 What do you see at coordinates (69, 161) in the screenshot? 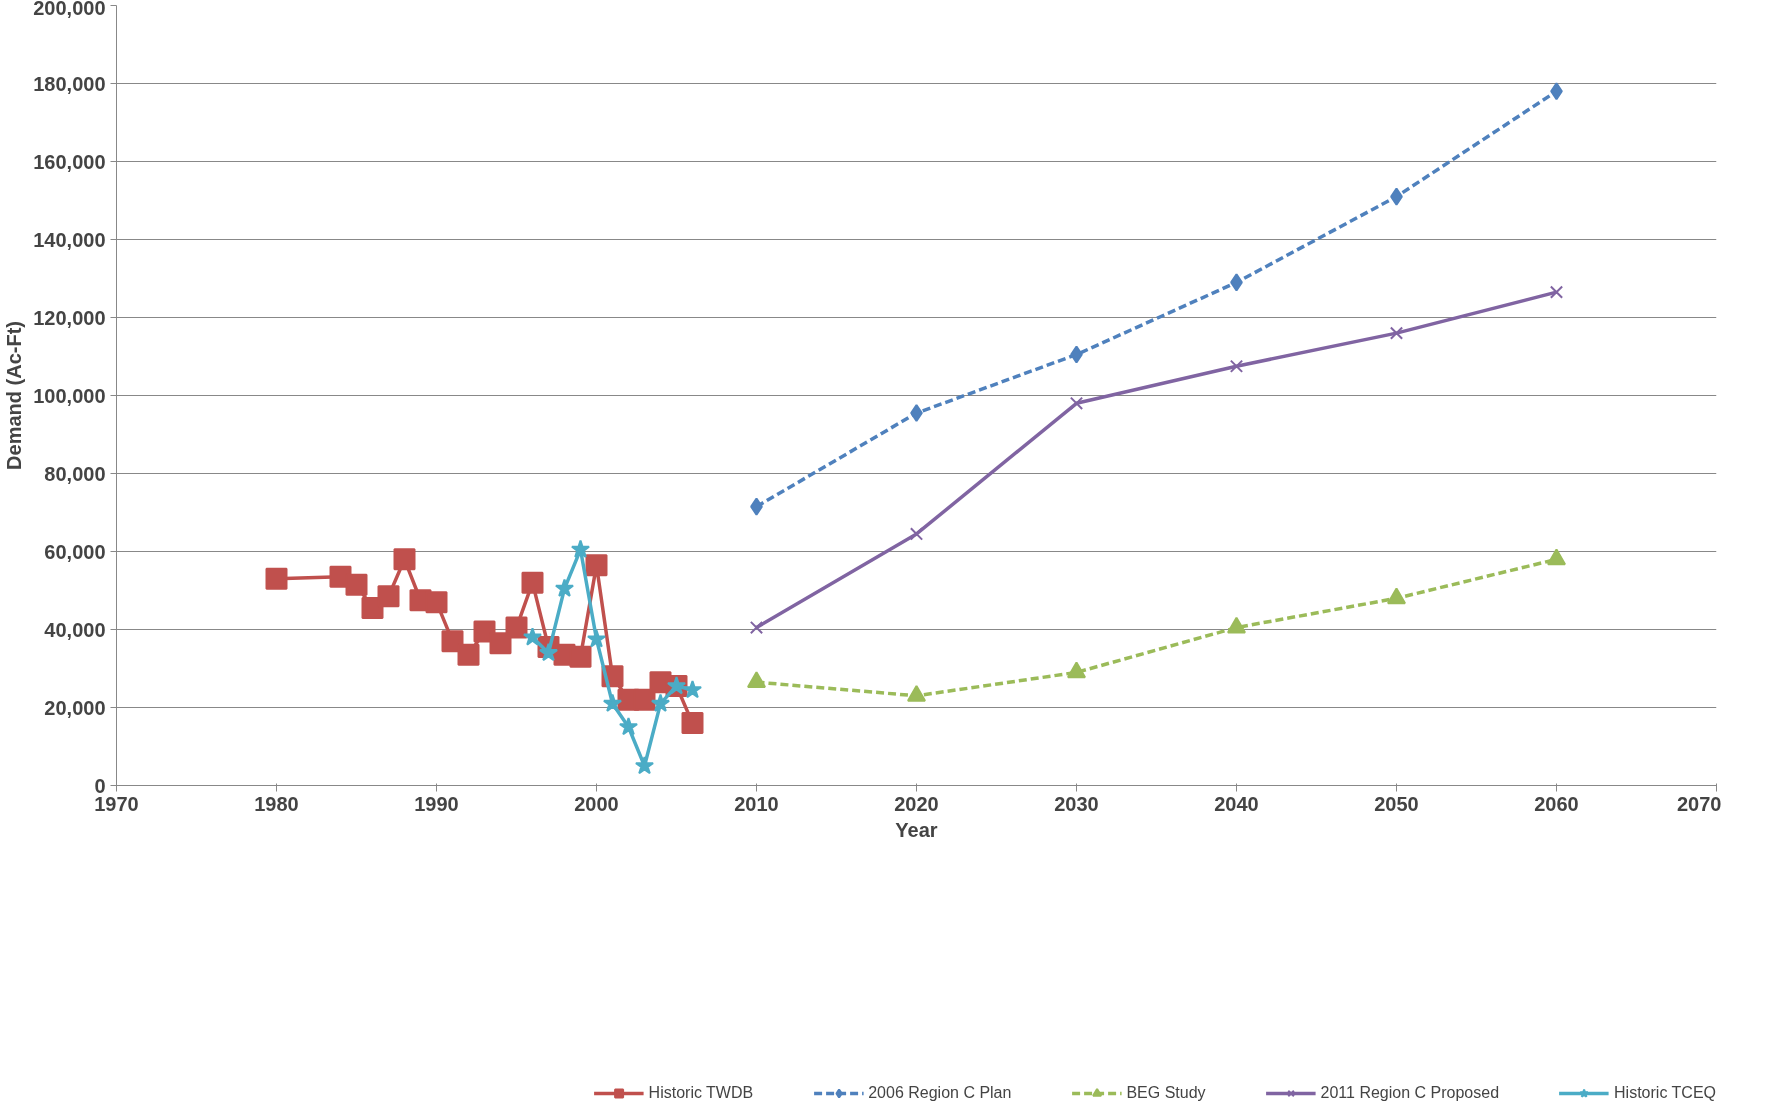
I see `y-tick-label: 160,000` at bounding box center [69, 161].